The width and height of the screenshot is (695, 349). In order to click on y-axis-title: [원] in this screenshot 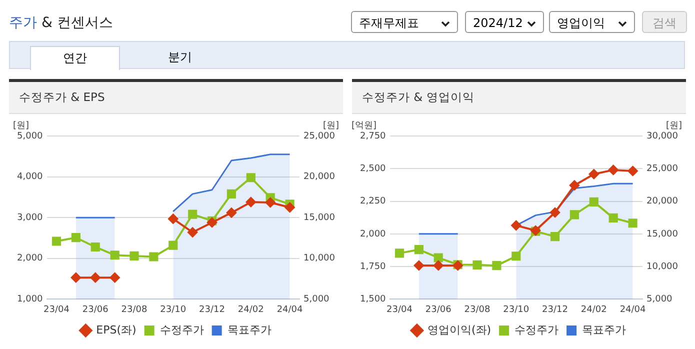, I will do `click(21, 125)`.